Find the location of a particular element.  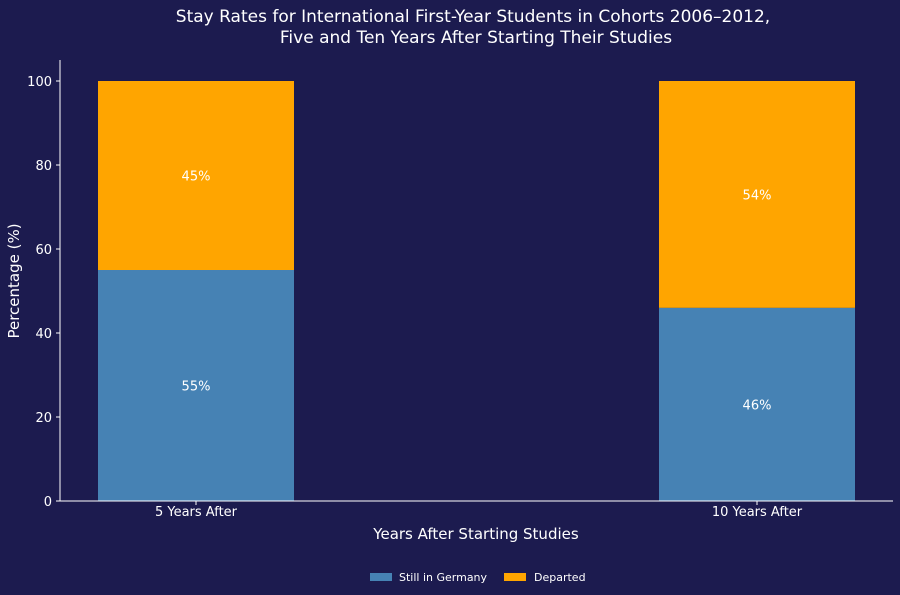

bar-value-label: 54% is located at coordinates (757, 195).